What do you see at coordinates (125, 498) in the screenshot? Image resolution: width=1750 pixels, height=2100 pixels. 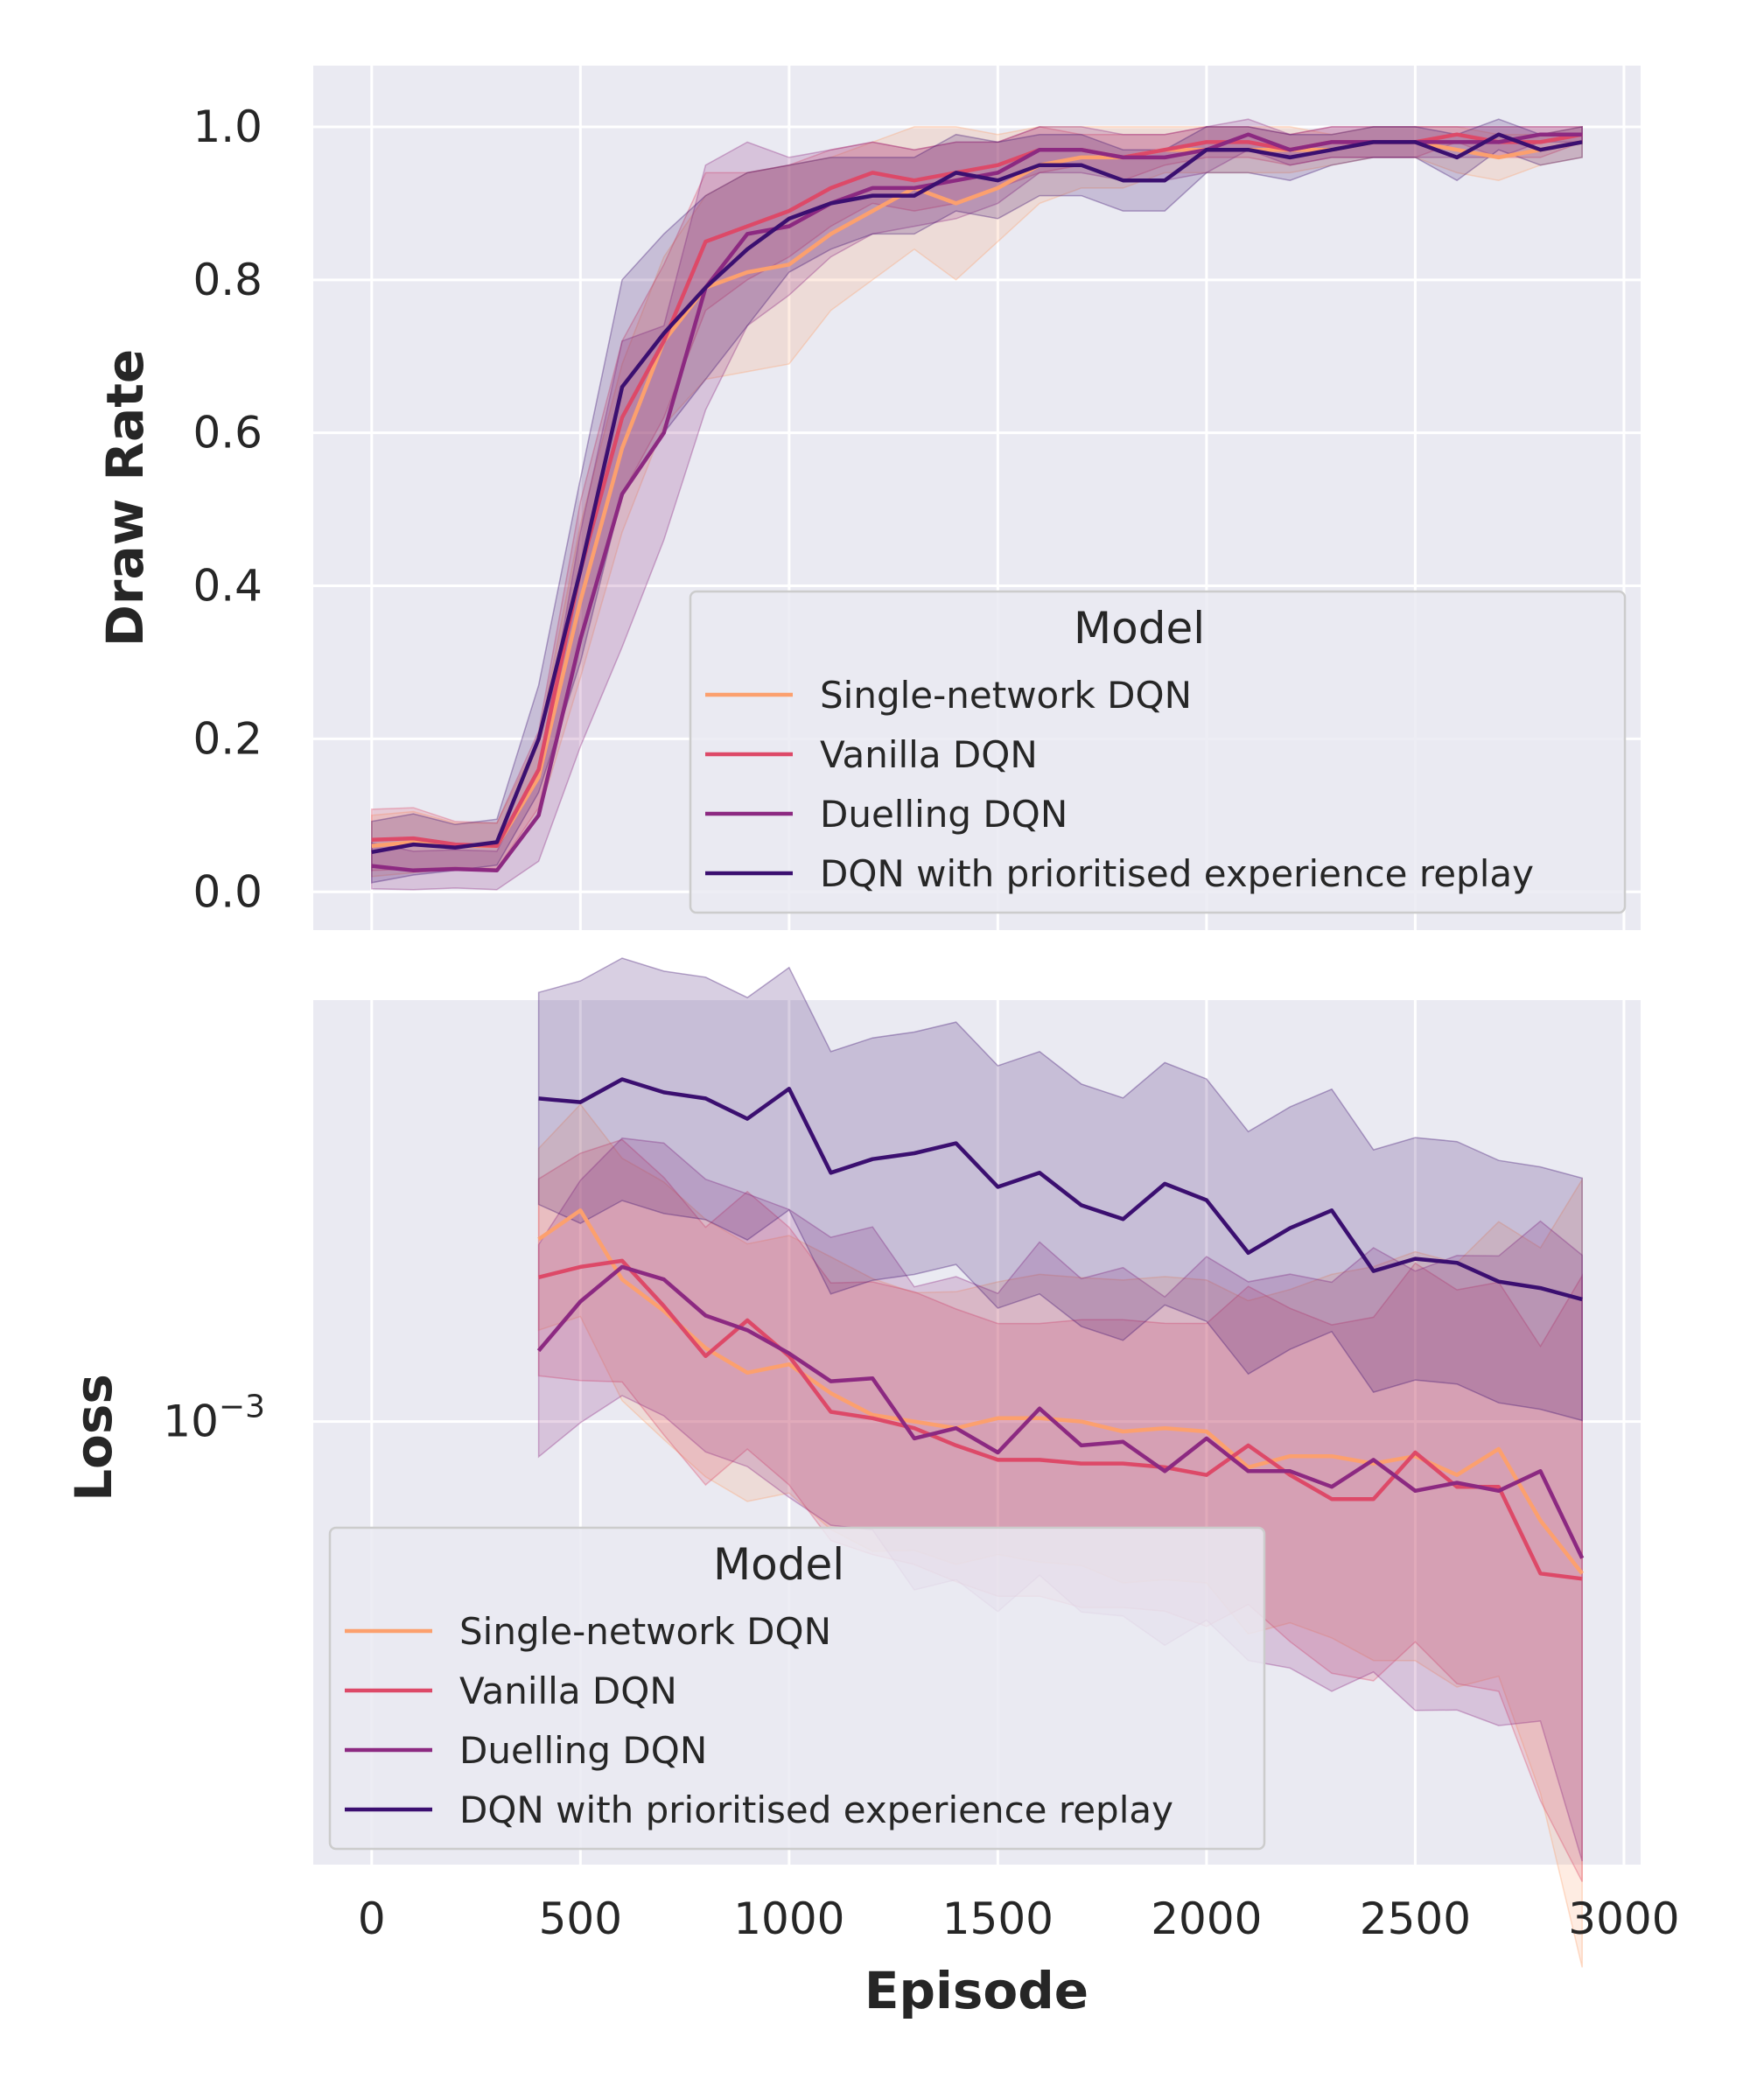 I see `draw-rate-y-axis-label: Draw Rate` at bounding box center [125, 498].